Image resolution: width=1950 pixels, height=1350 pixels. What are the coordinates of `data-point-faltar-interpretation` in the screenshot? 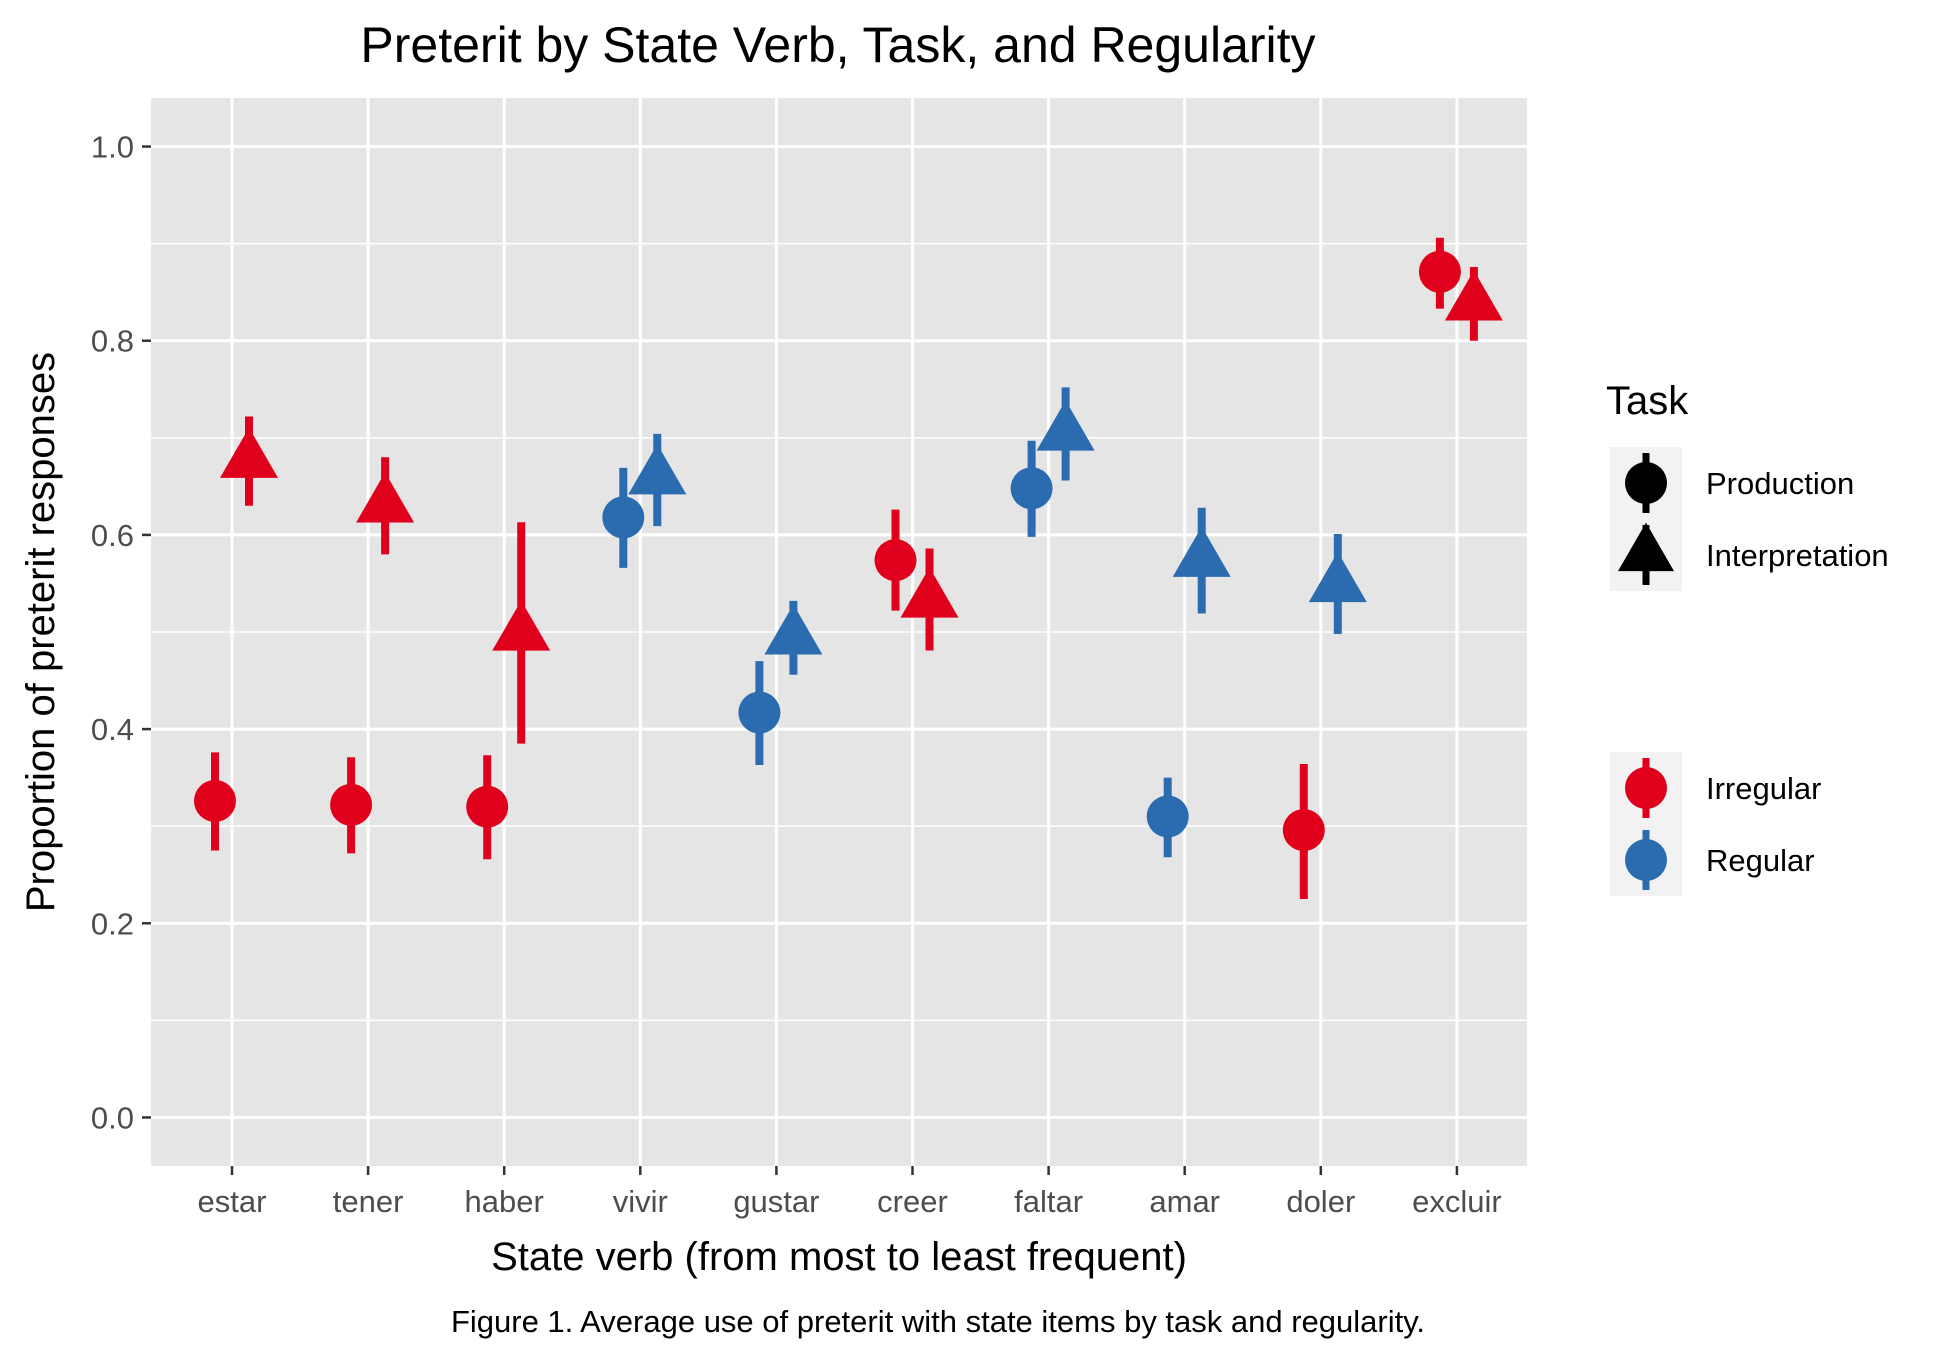 It's located at (1065, 434).